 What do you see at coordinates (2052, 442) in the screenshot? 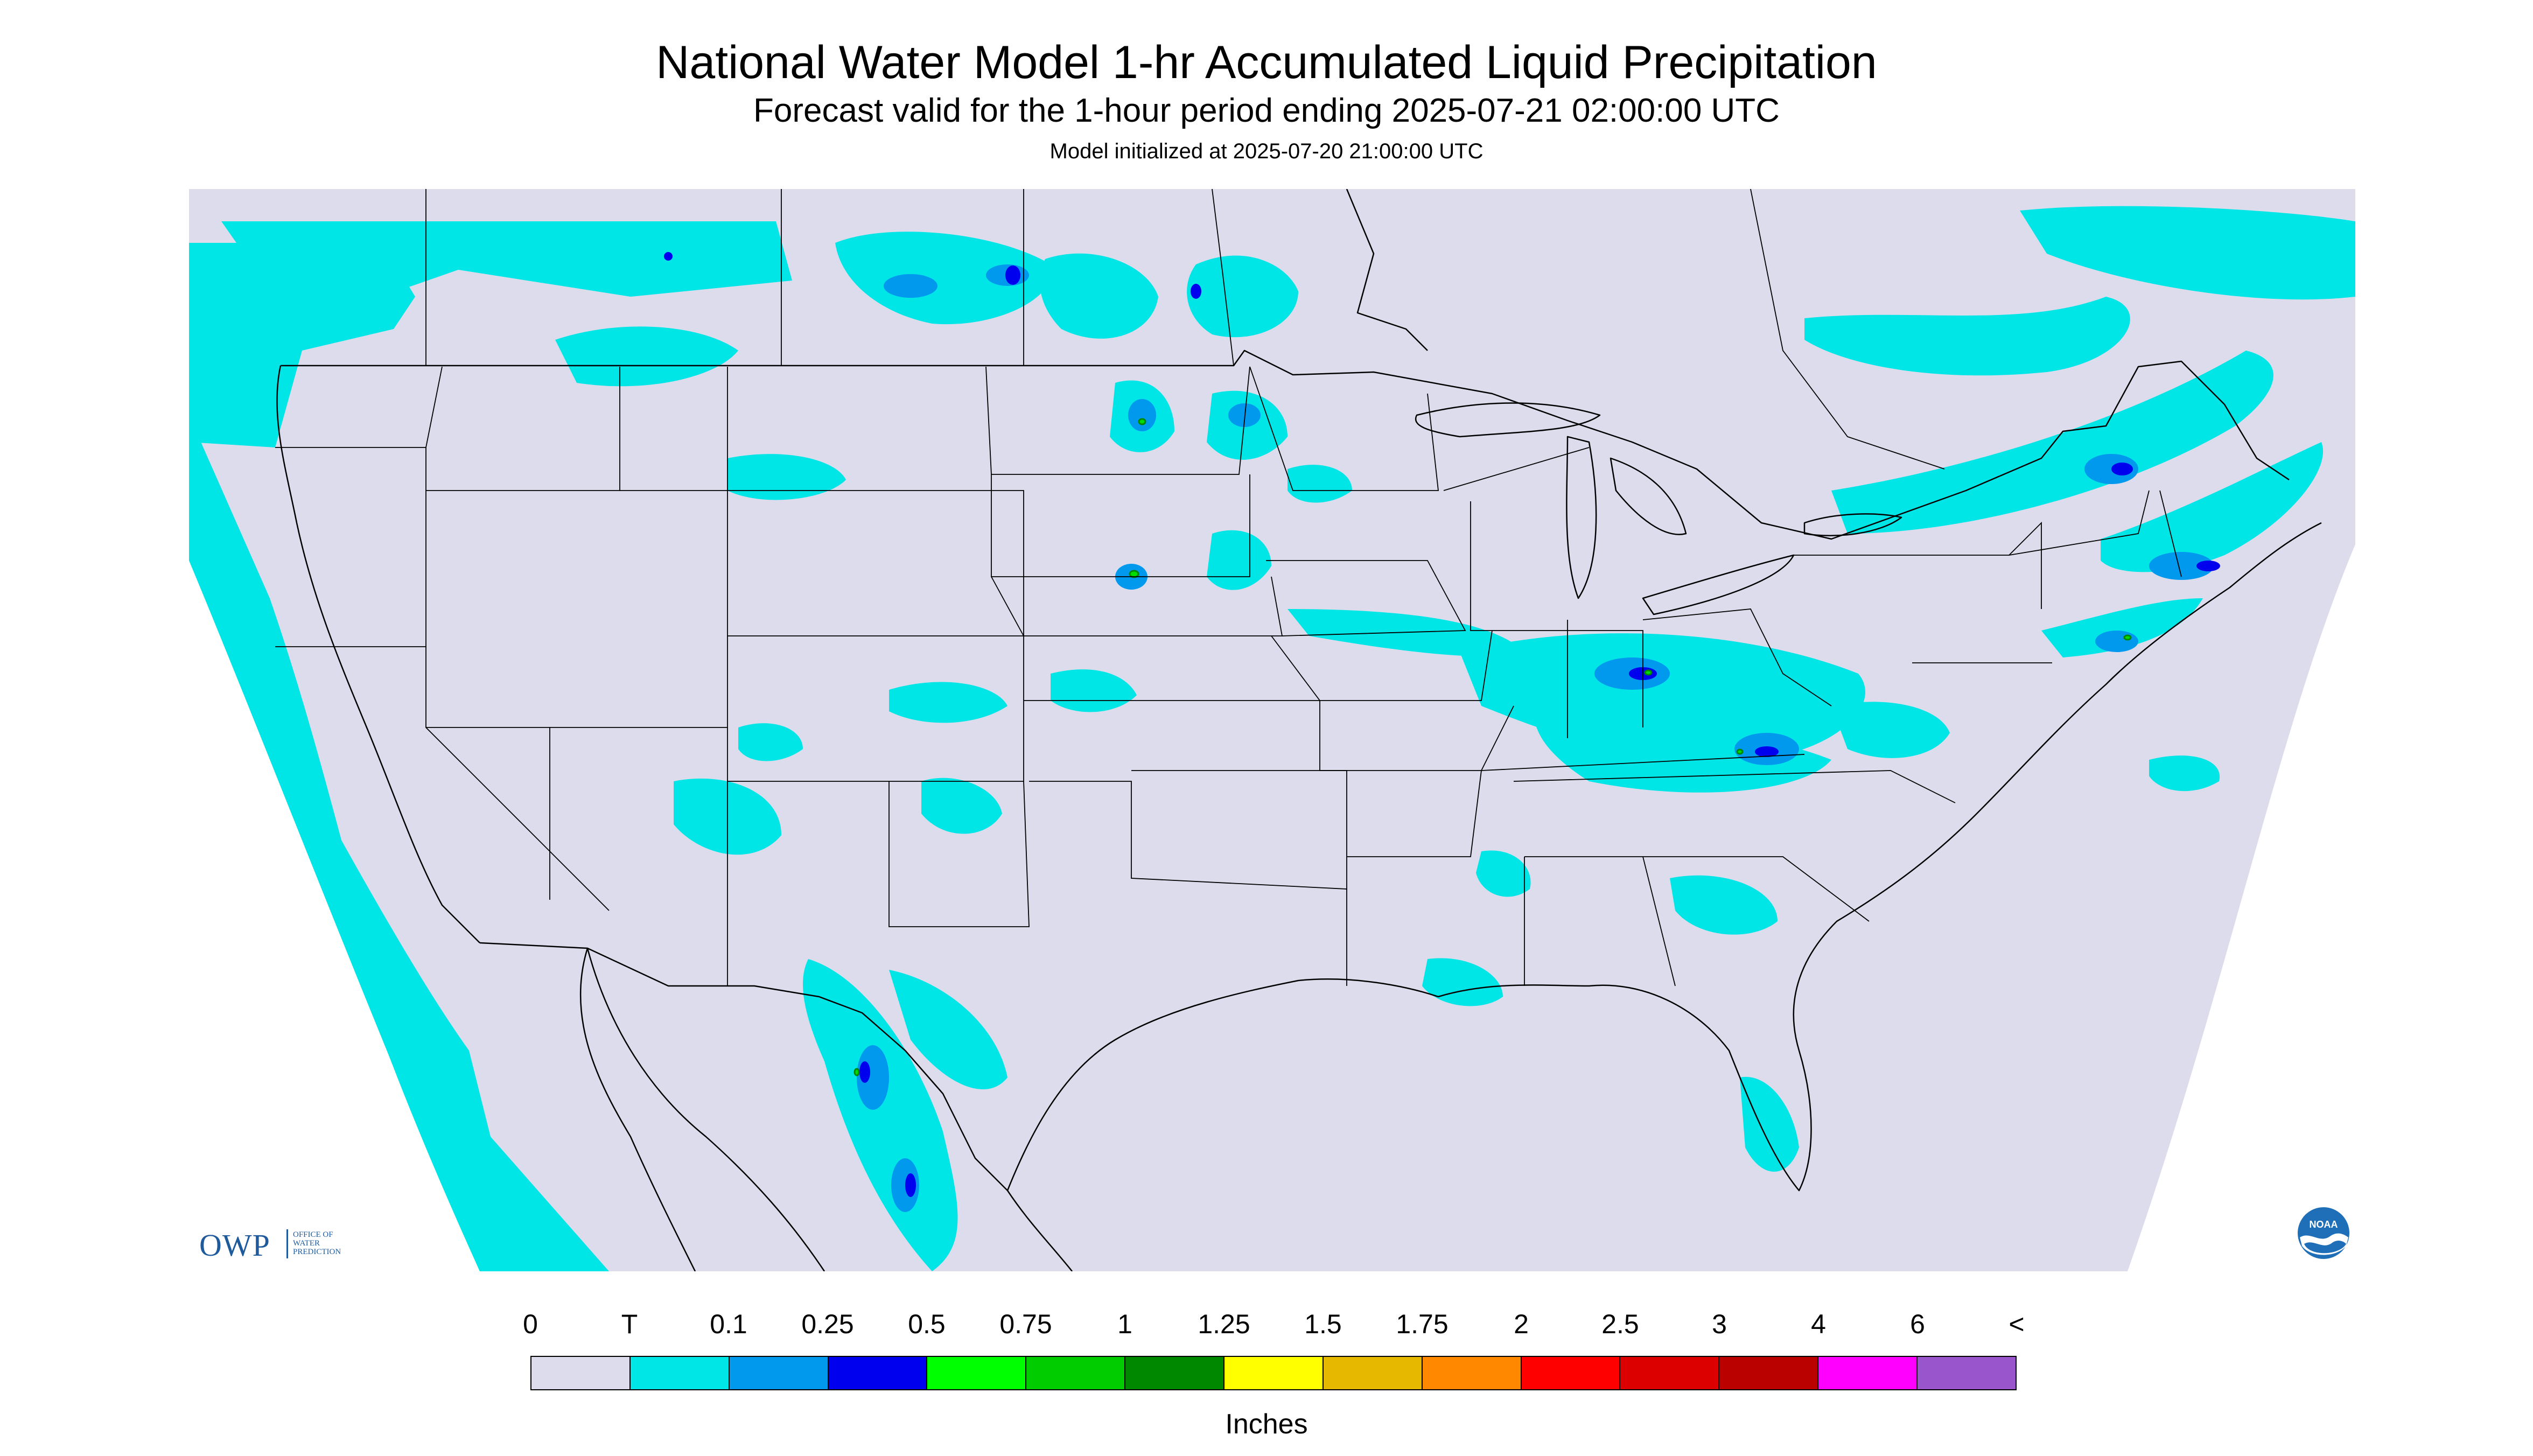
I see `precip-great-lakes` at bounding box center [2052, 442].